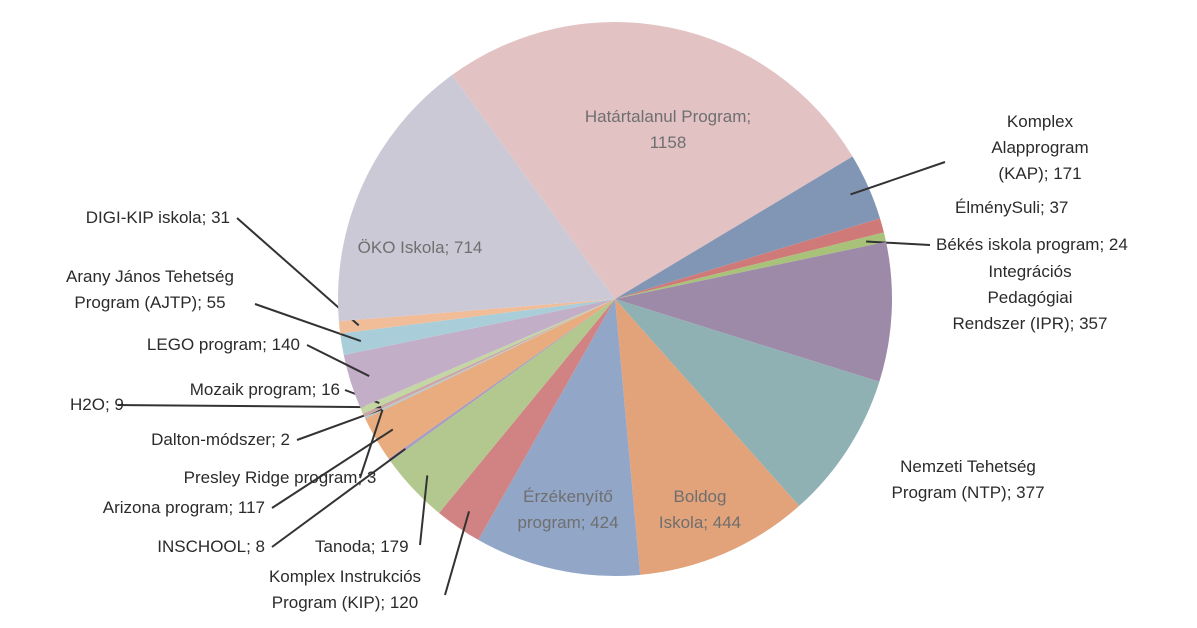  I want to click on slice-label: Nemzeti Tehetség Program (NTP); 377, so click(968, 479).